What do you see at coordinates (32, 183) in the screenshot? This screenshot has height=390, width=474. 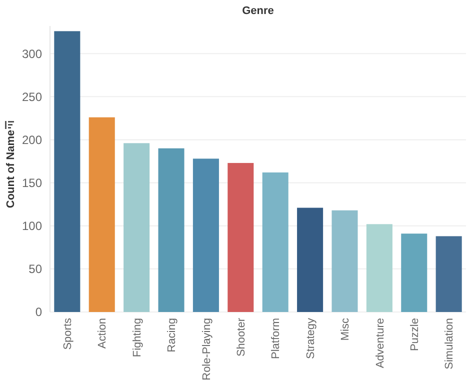 I see `y-tick-label: 150` at bounding box center [32, 183].